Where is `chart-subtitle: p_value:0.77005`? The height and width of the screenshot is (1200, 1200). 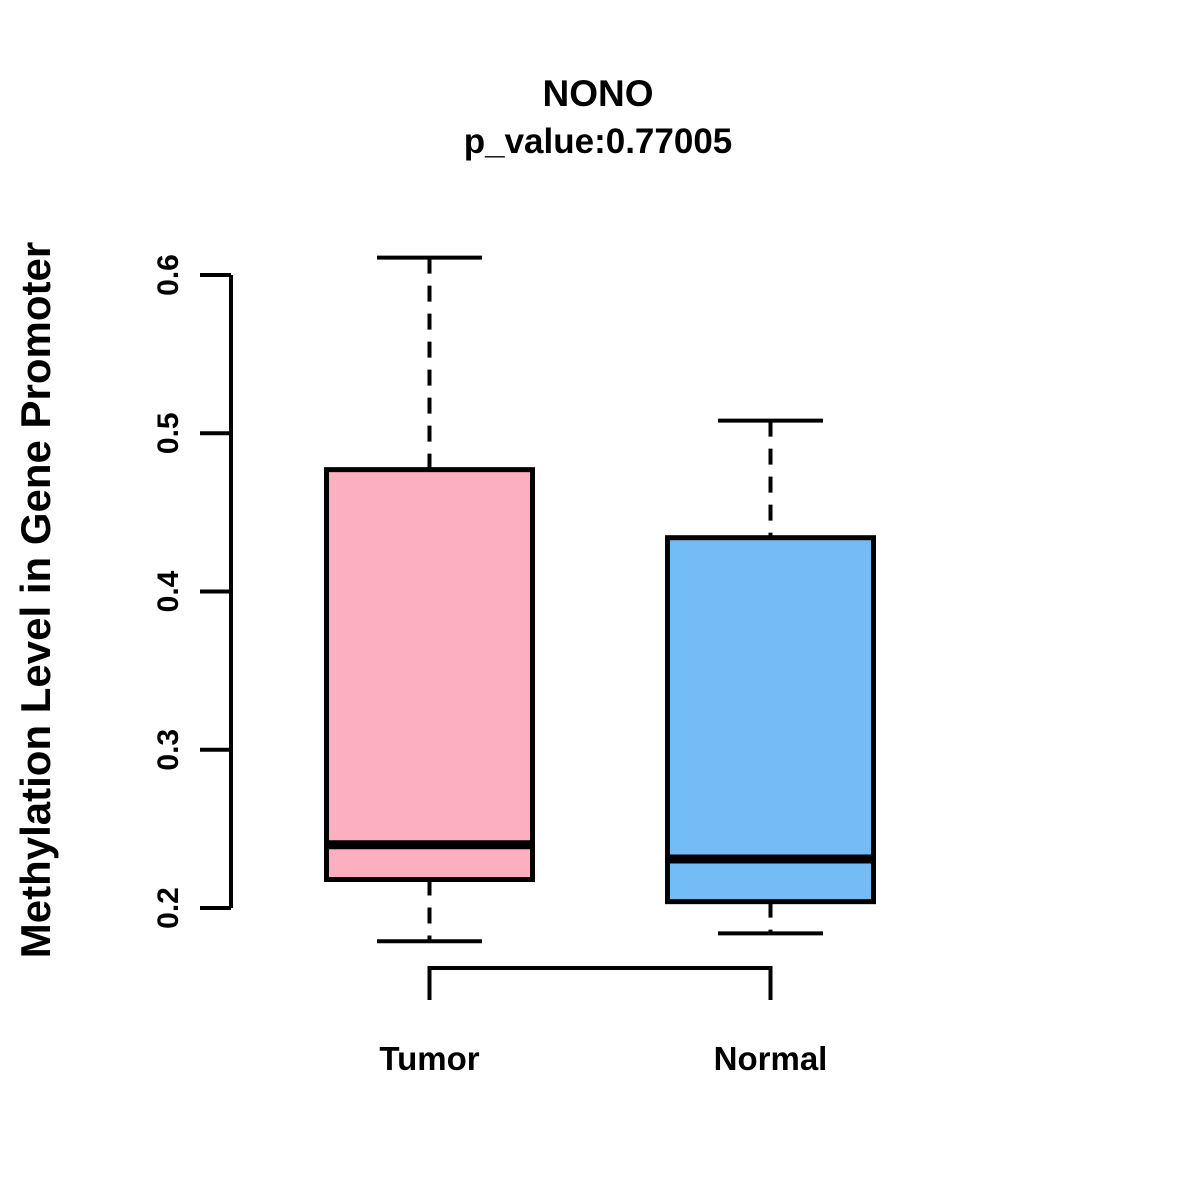 chart-subtitle: p_value:0.77005 is located at coordinates (598, 141).